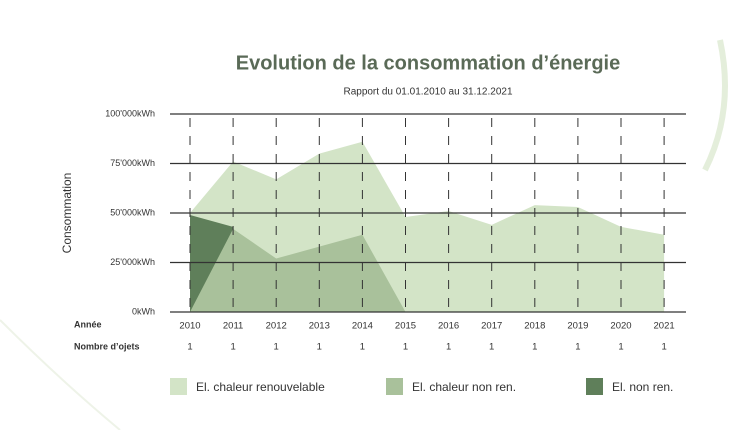  What do you see at coordinates (298, 270) in the screenshot?
I see `area` at bounding box center [298, 270].